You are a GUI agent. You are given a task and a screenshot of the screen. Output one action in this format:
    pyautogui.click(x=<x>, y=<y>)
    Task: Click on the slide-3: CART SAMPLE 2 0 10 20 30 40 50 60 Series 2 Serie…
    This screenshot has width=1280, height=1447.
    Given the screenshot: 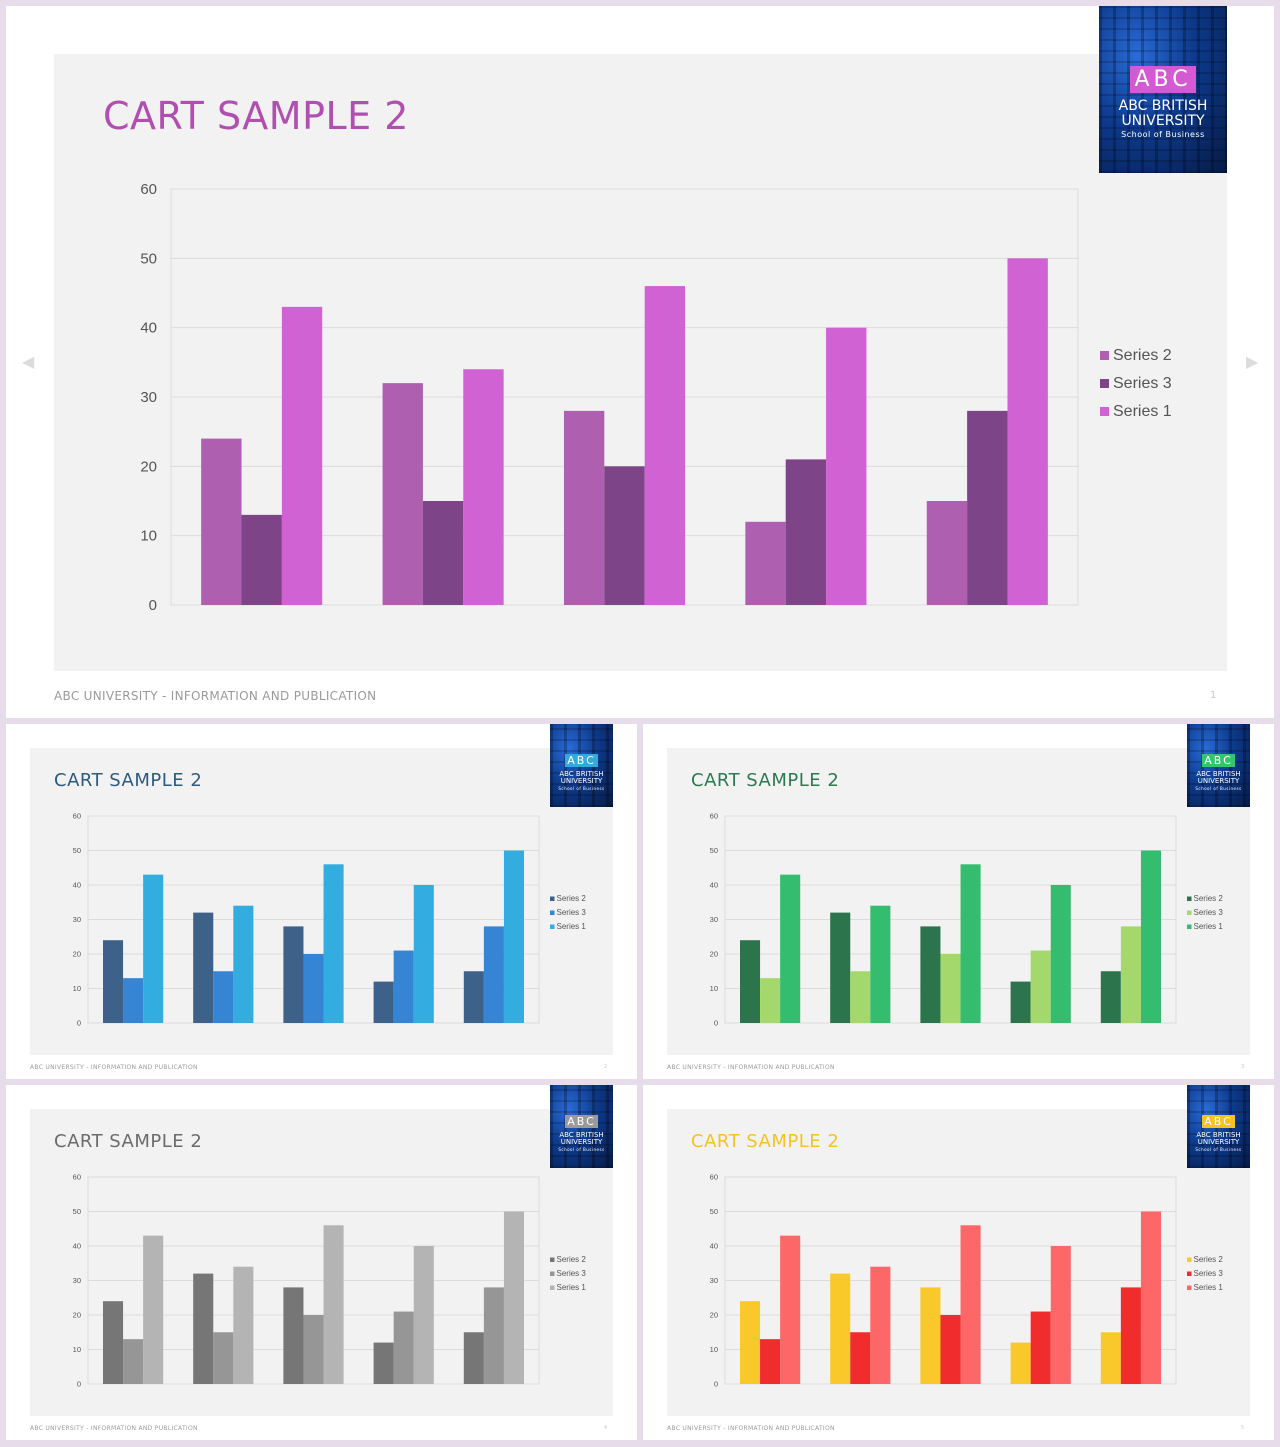 What is the action you would take?
    pyautogui.click(x=958, y=901)
    